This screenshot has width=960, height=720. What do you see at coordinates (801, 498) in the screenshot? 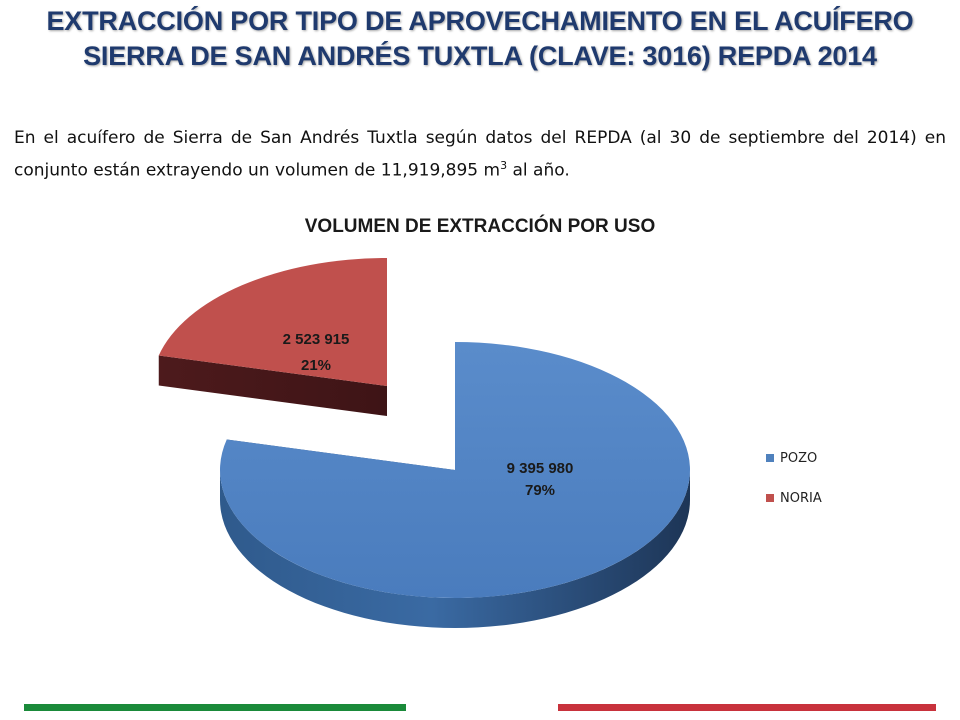
I see `legend-label-noria: NORIA` at bounding box center [801, 498].